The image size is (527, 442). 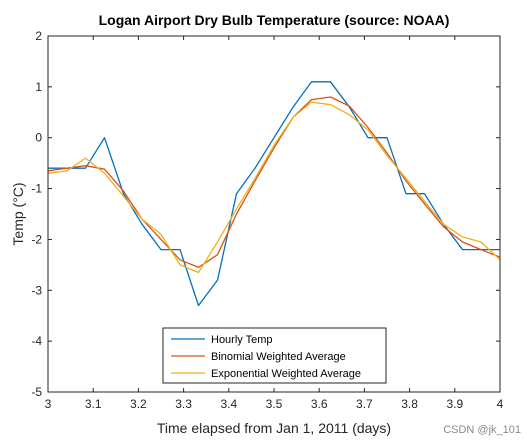 What do you see at coordinates (38, 138) in the screenshot?
I see `y-tick-label: 0` at bounding box center [38, 138].